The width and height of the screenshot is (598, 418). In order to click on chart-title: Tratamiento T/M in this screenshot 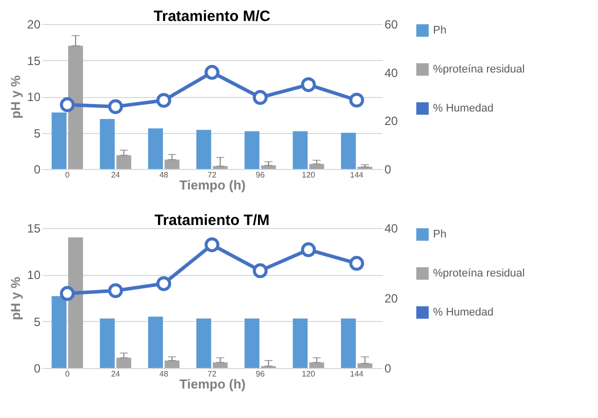, I will do `click(212, 220)`.